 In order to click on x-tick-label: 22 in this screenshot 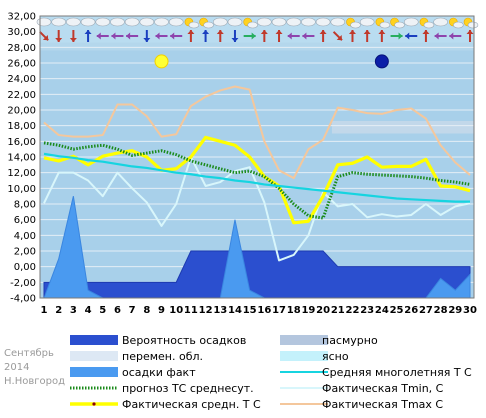, I will do `click(353, 310)`.